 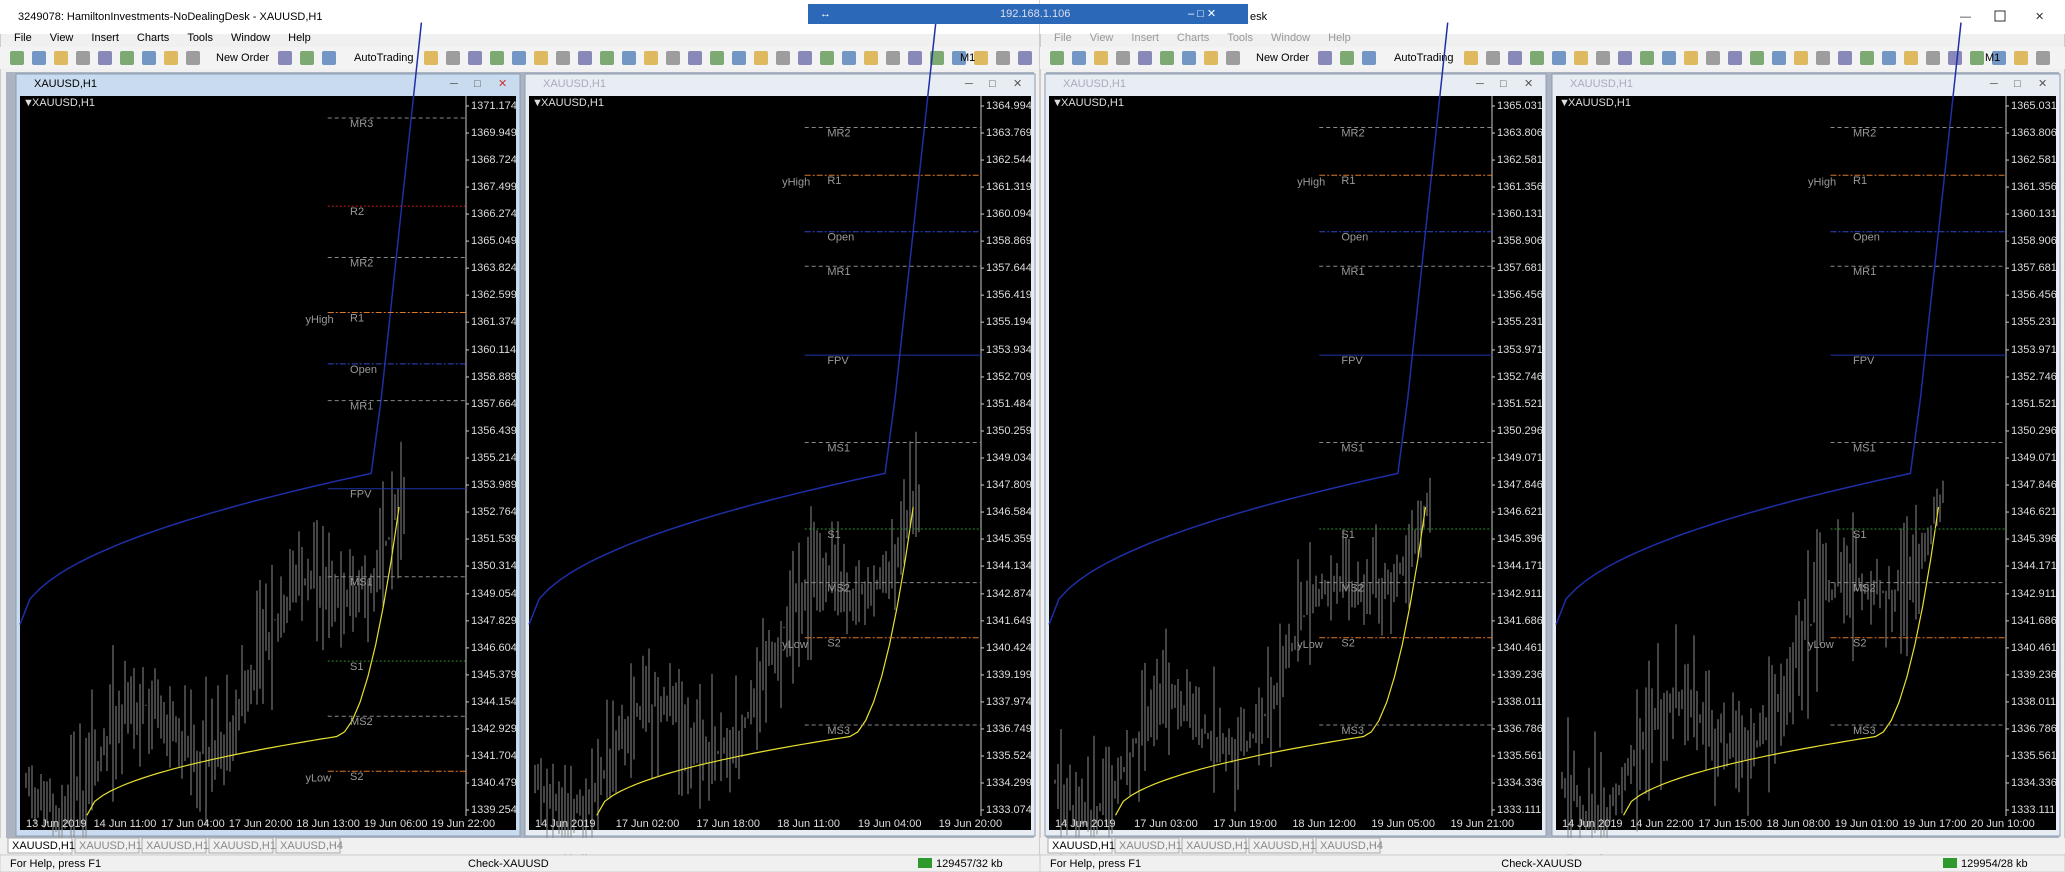 I want to click on new-order: New Order, so click(x=243, y=58).